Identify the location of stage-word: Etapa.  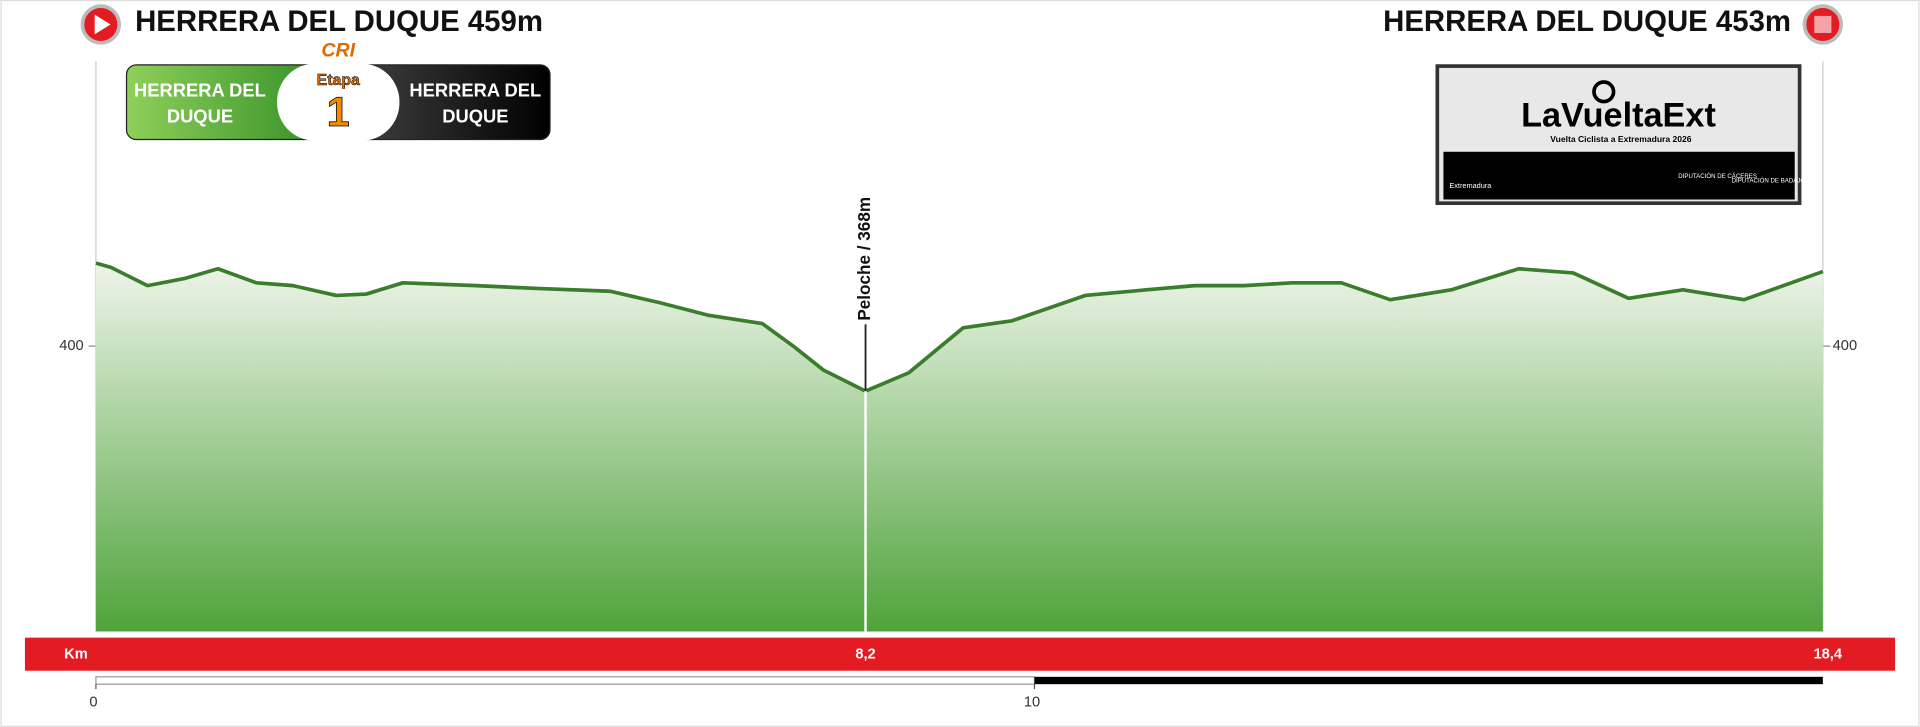
(338, 80).